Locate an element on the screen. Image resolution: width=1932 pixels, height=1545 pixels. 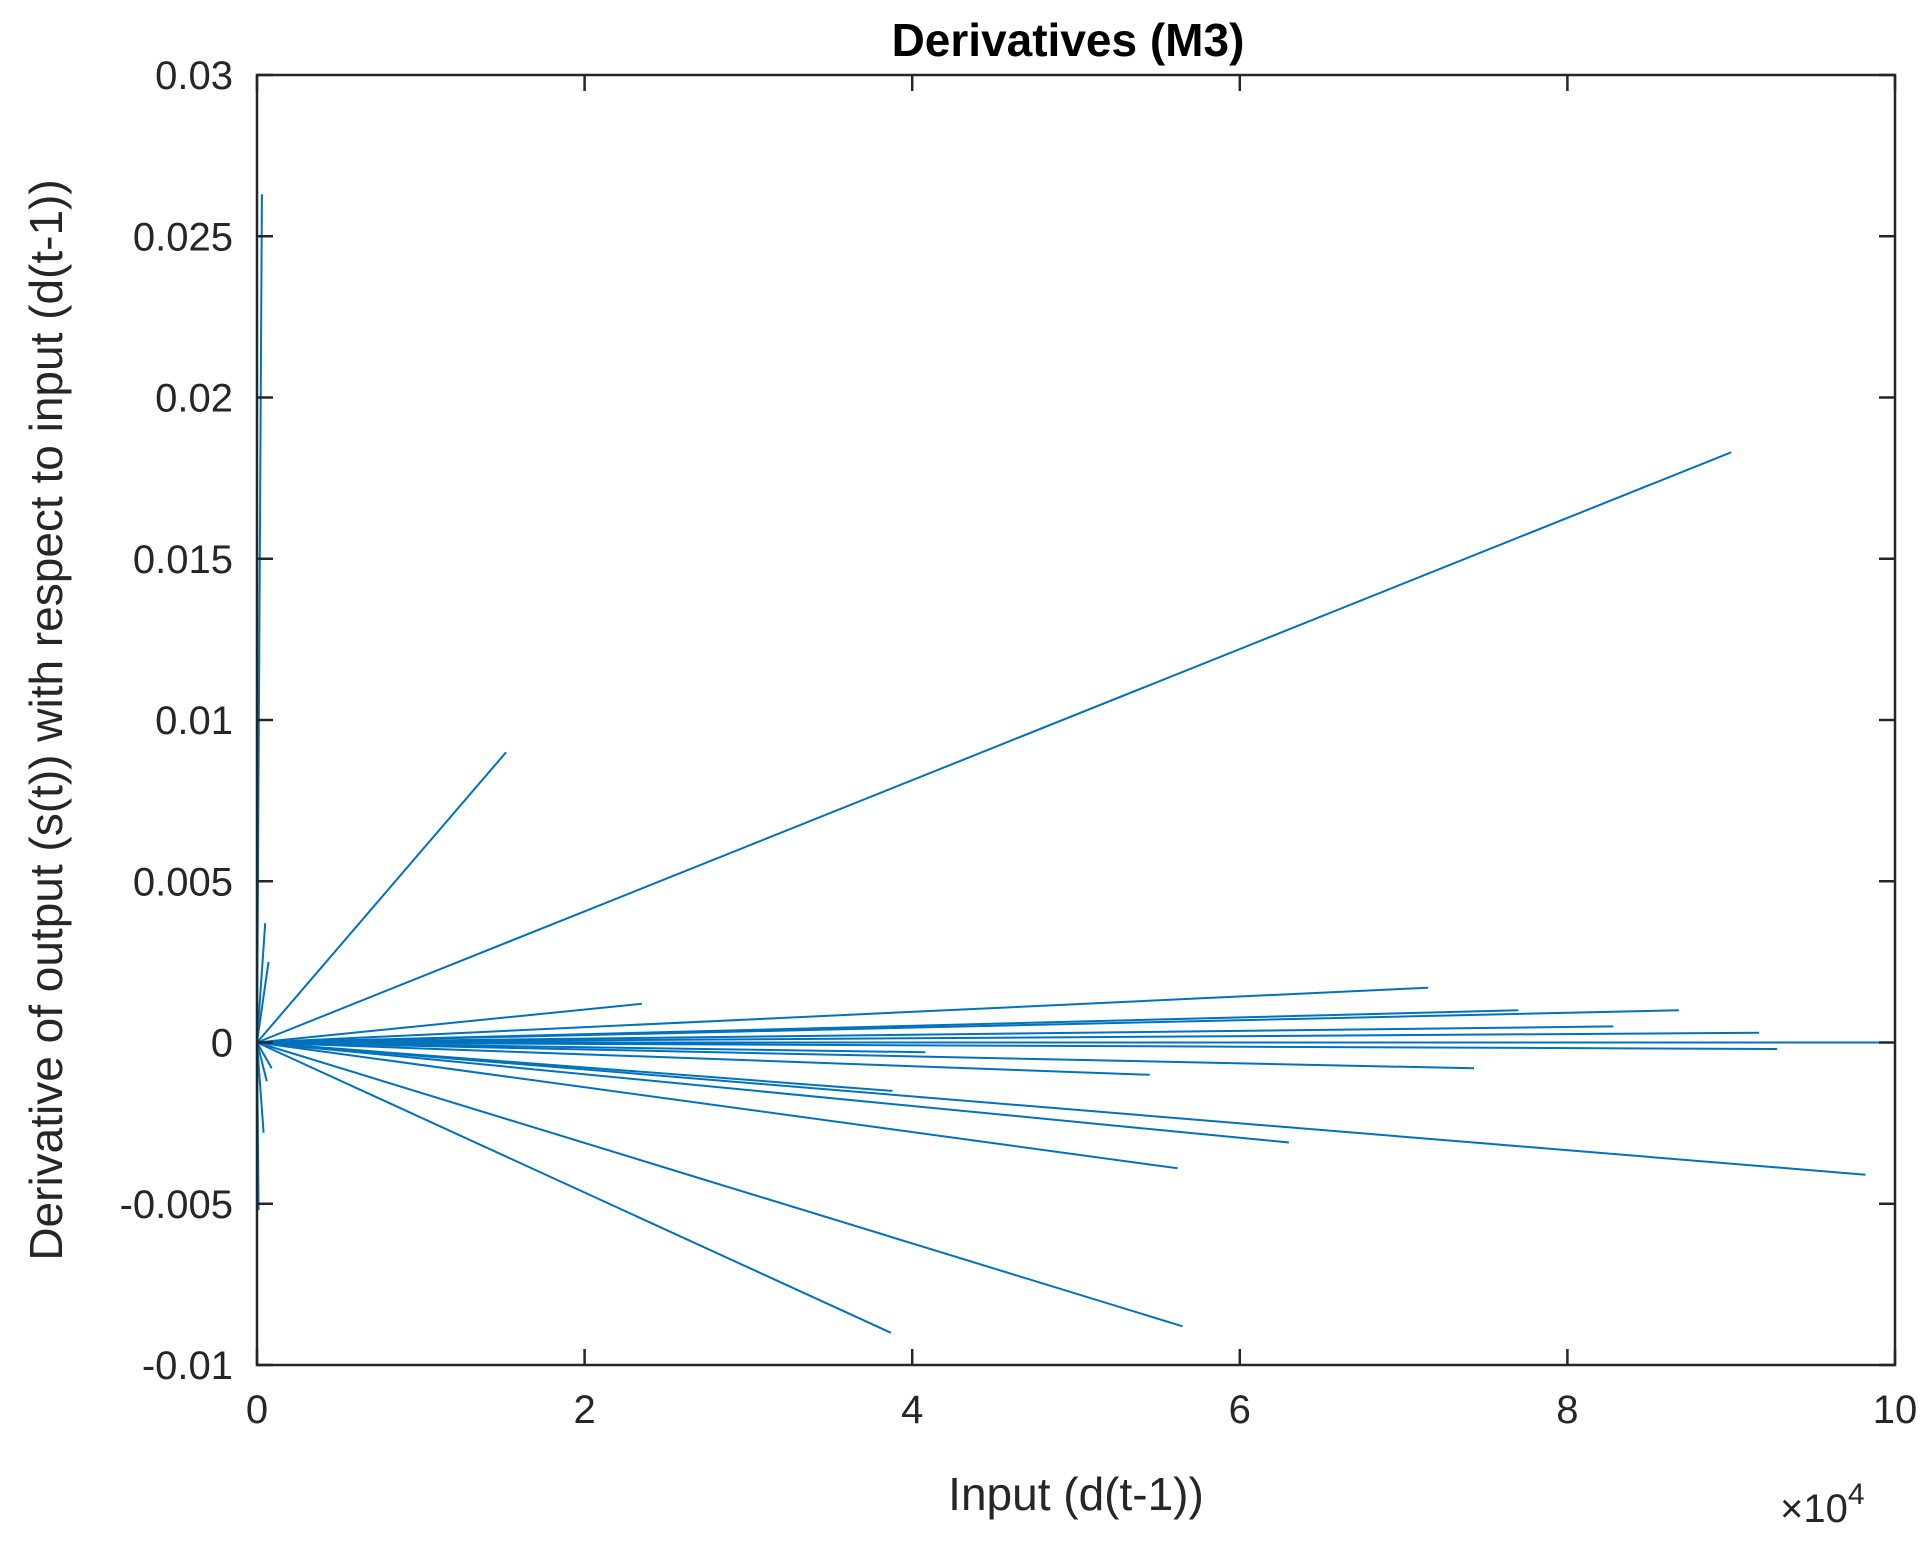
y-tick-label: 0.02 is located at coordinates (194, 399).